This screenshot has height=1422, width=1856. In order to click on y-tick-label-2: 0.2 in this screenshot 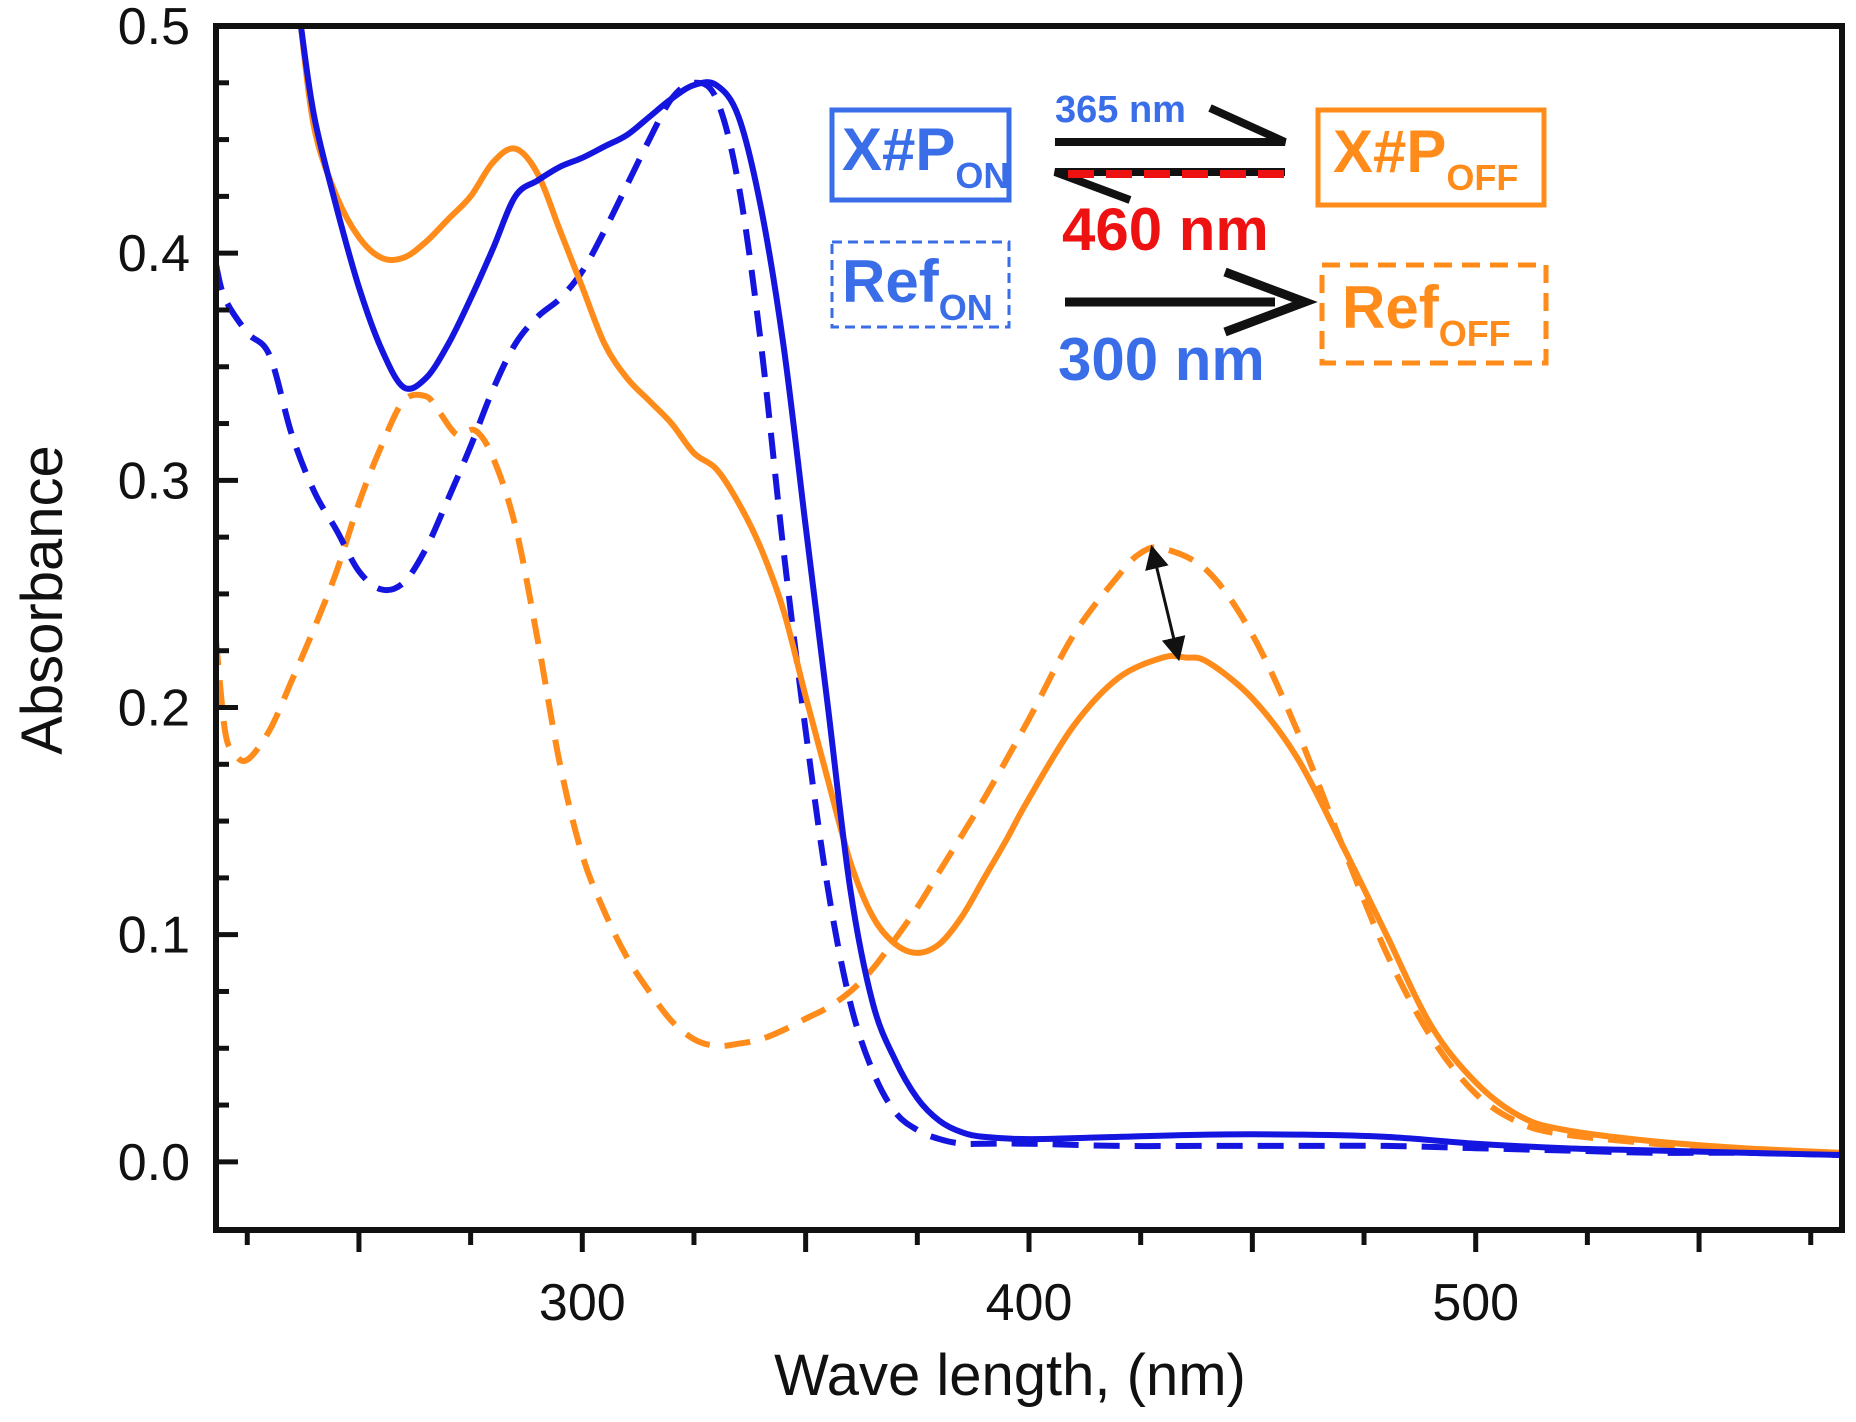, I will do `click(154, 709)`.